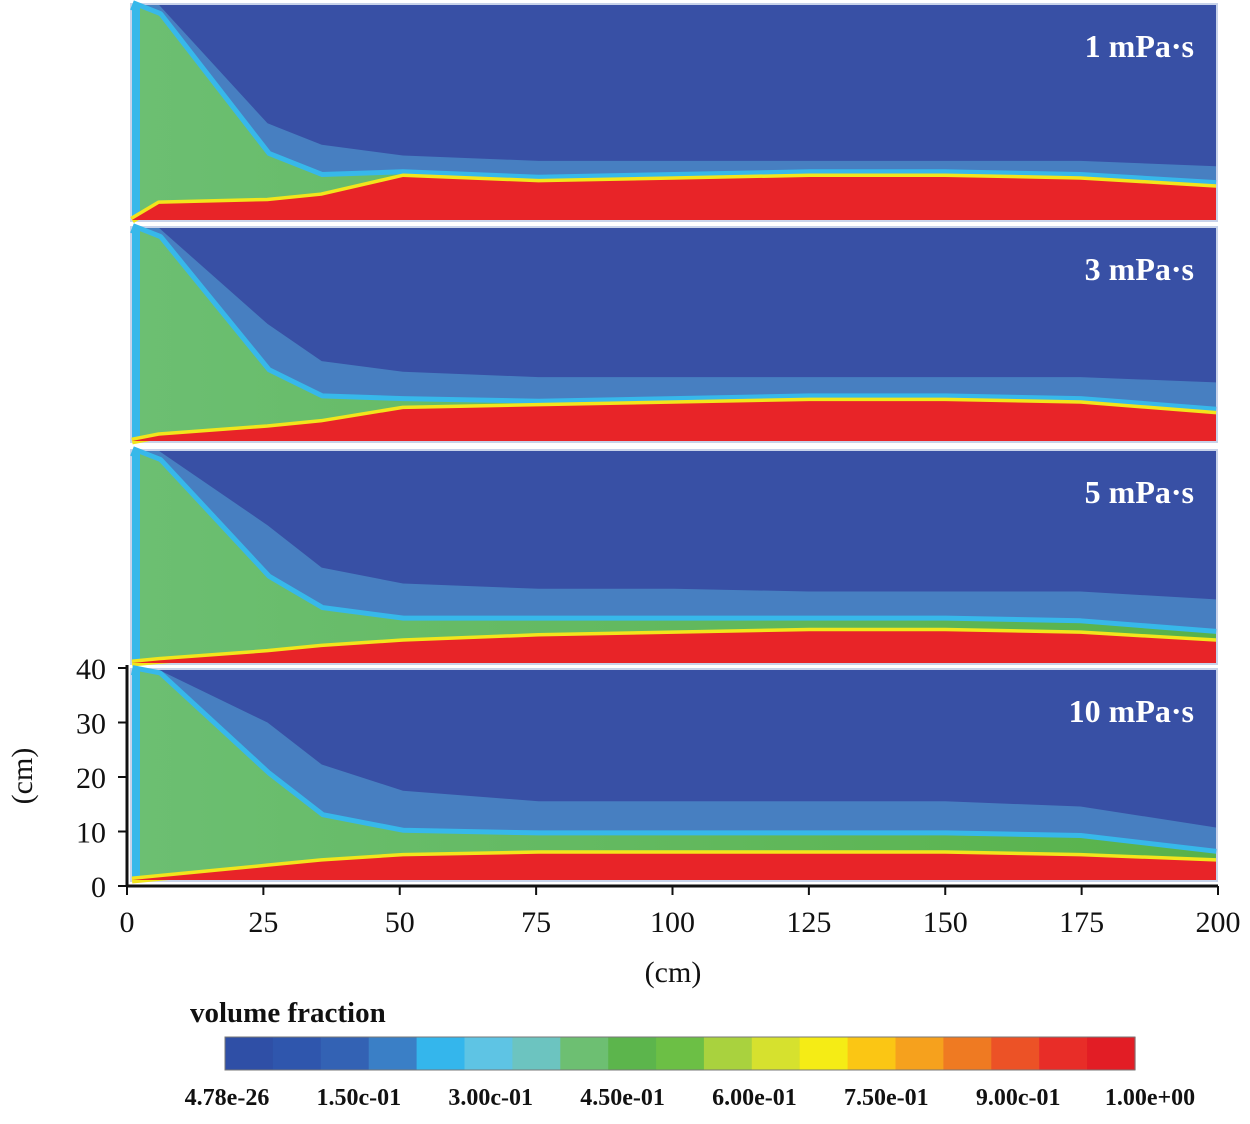 The width and height of the screenshot is (1250, 1124). I want to click on y-axis-title: (cm), so click(22, 776).